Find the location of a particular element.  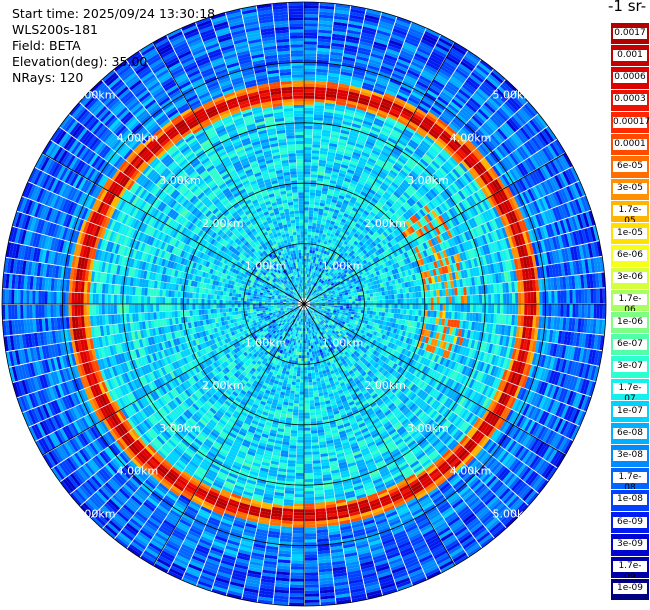

colorbar-level-label: 0.00017 is located at coordinates (631, 122).